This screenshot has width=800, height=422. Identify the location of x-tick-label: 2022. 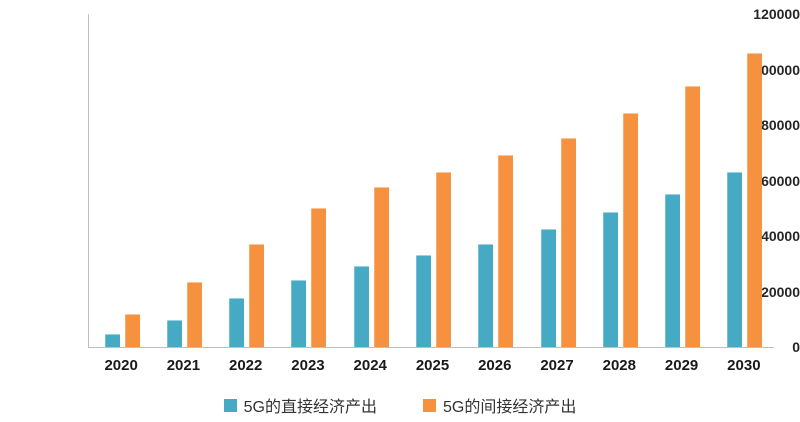
(245, 365).